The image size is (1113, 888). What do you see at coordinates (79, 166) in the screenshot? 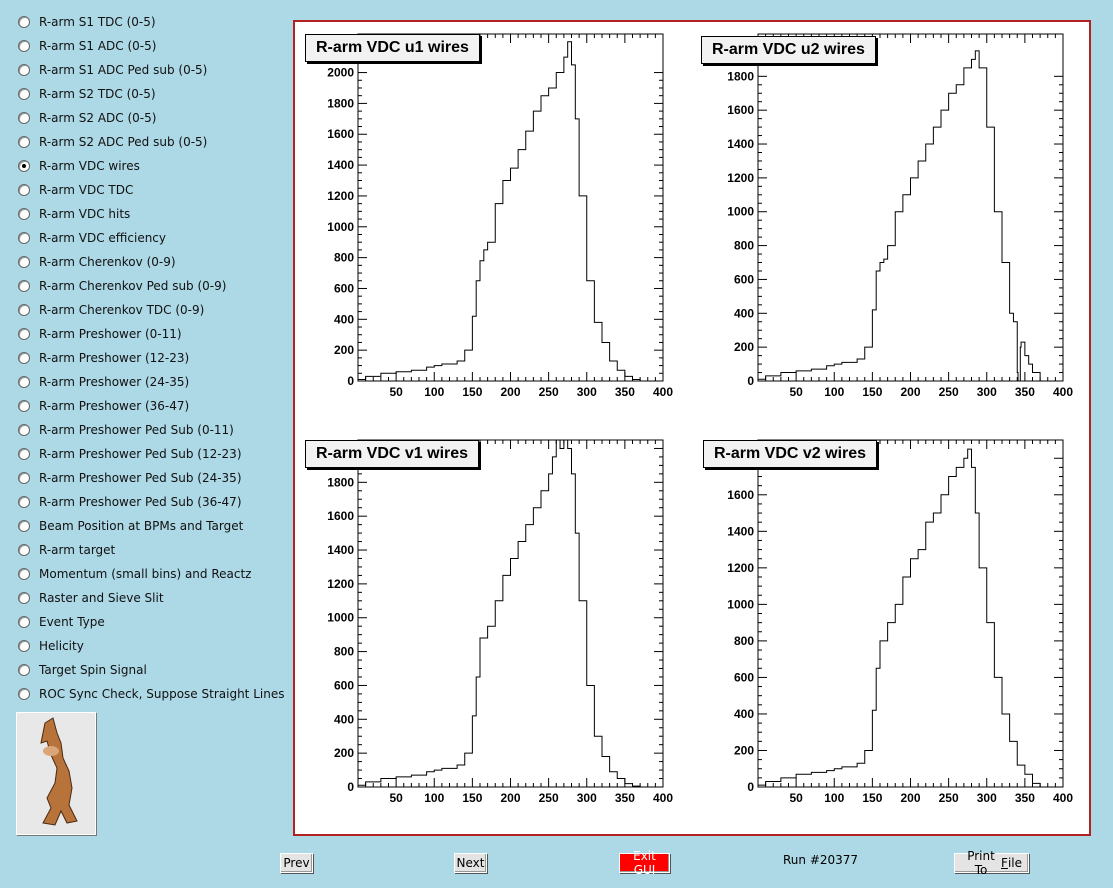
I see `sidebar-radio-item: R-arm VDC wires` at bounding box center [79, 166].